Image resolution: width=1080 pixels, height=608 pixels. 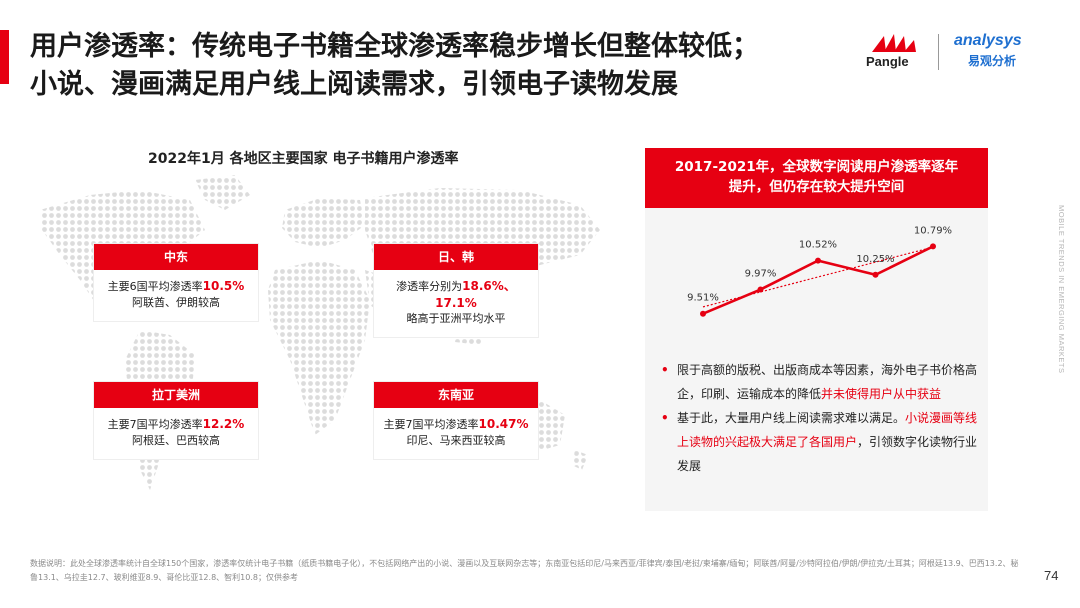 What do you see at coordinates (456, 395) in the screenshot?
I see `region-name-southeast-asia: 东南亚` at bounding box center [456, 395].